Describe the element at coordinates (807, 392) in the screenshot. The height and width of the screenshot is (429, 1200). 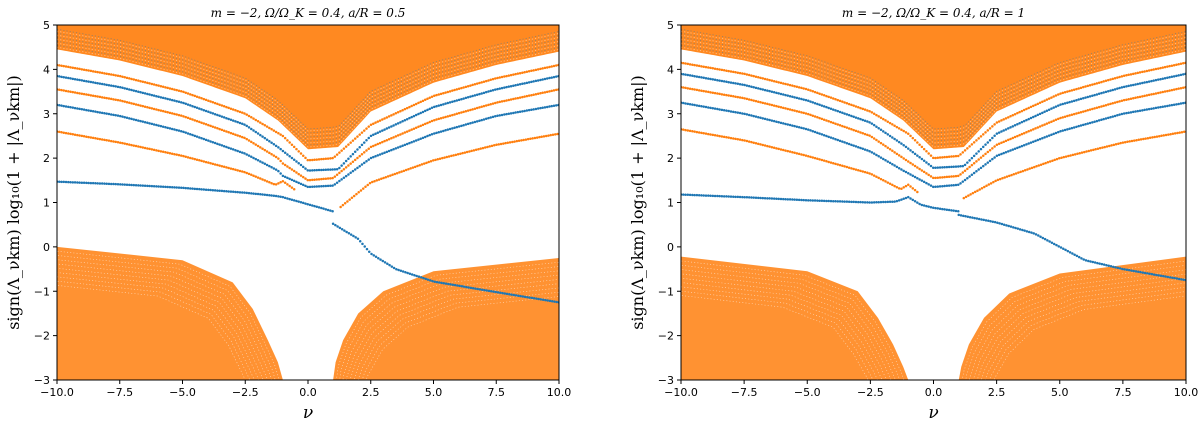
I see `x-tick-label: −5.0` at that location.